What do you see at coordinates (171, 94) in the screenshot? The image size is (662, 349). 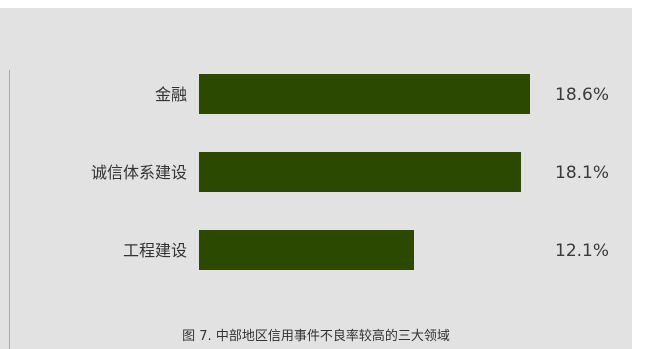 I see `category-label-0: 金融` at bounding box center [171, 94].